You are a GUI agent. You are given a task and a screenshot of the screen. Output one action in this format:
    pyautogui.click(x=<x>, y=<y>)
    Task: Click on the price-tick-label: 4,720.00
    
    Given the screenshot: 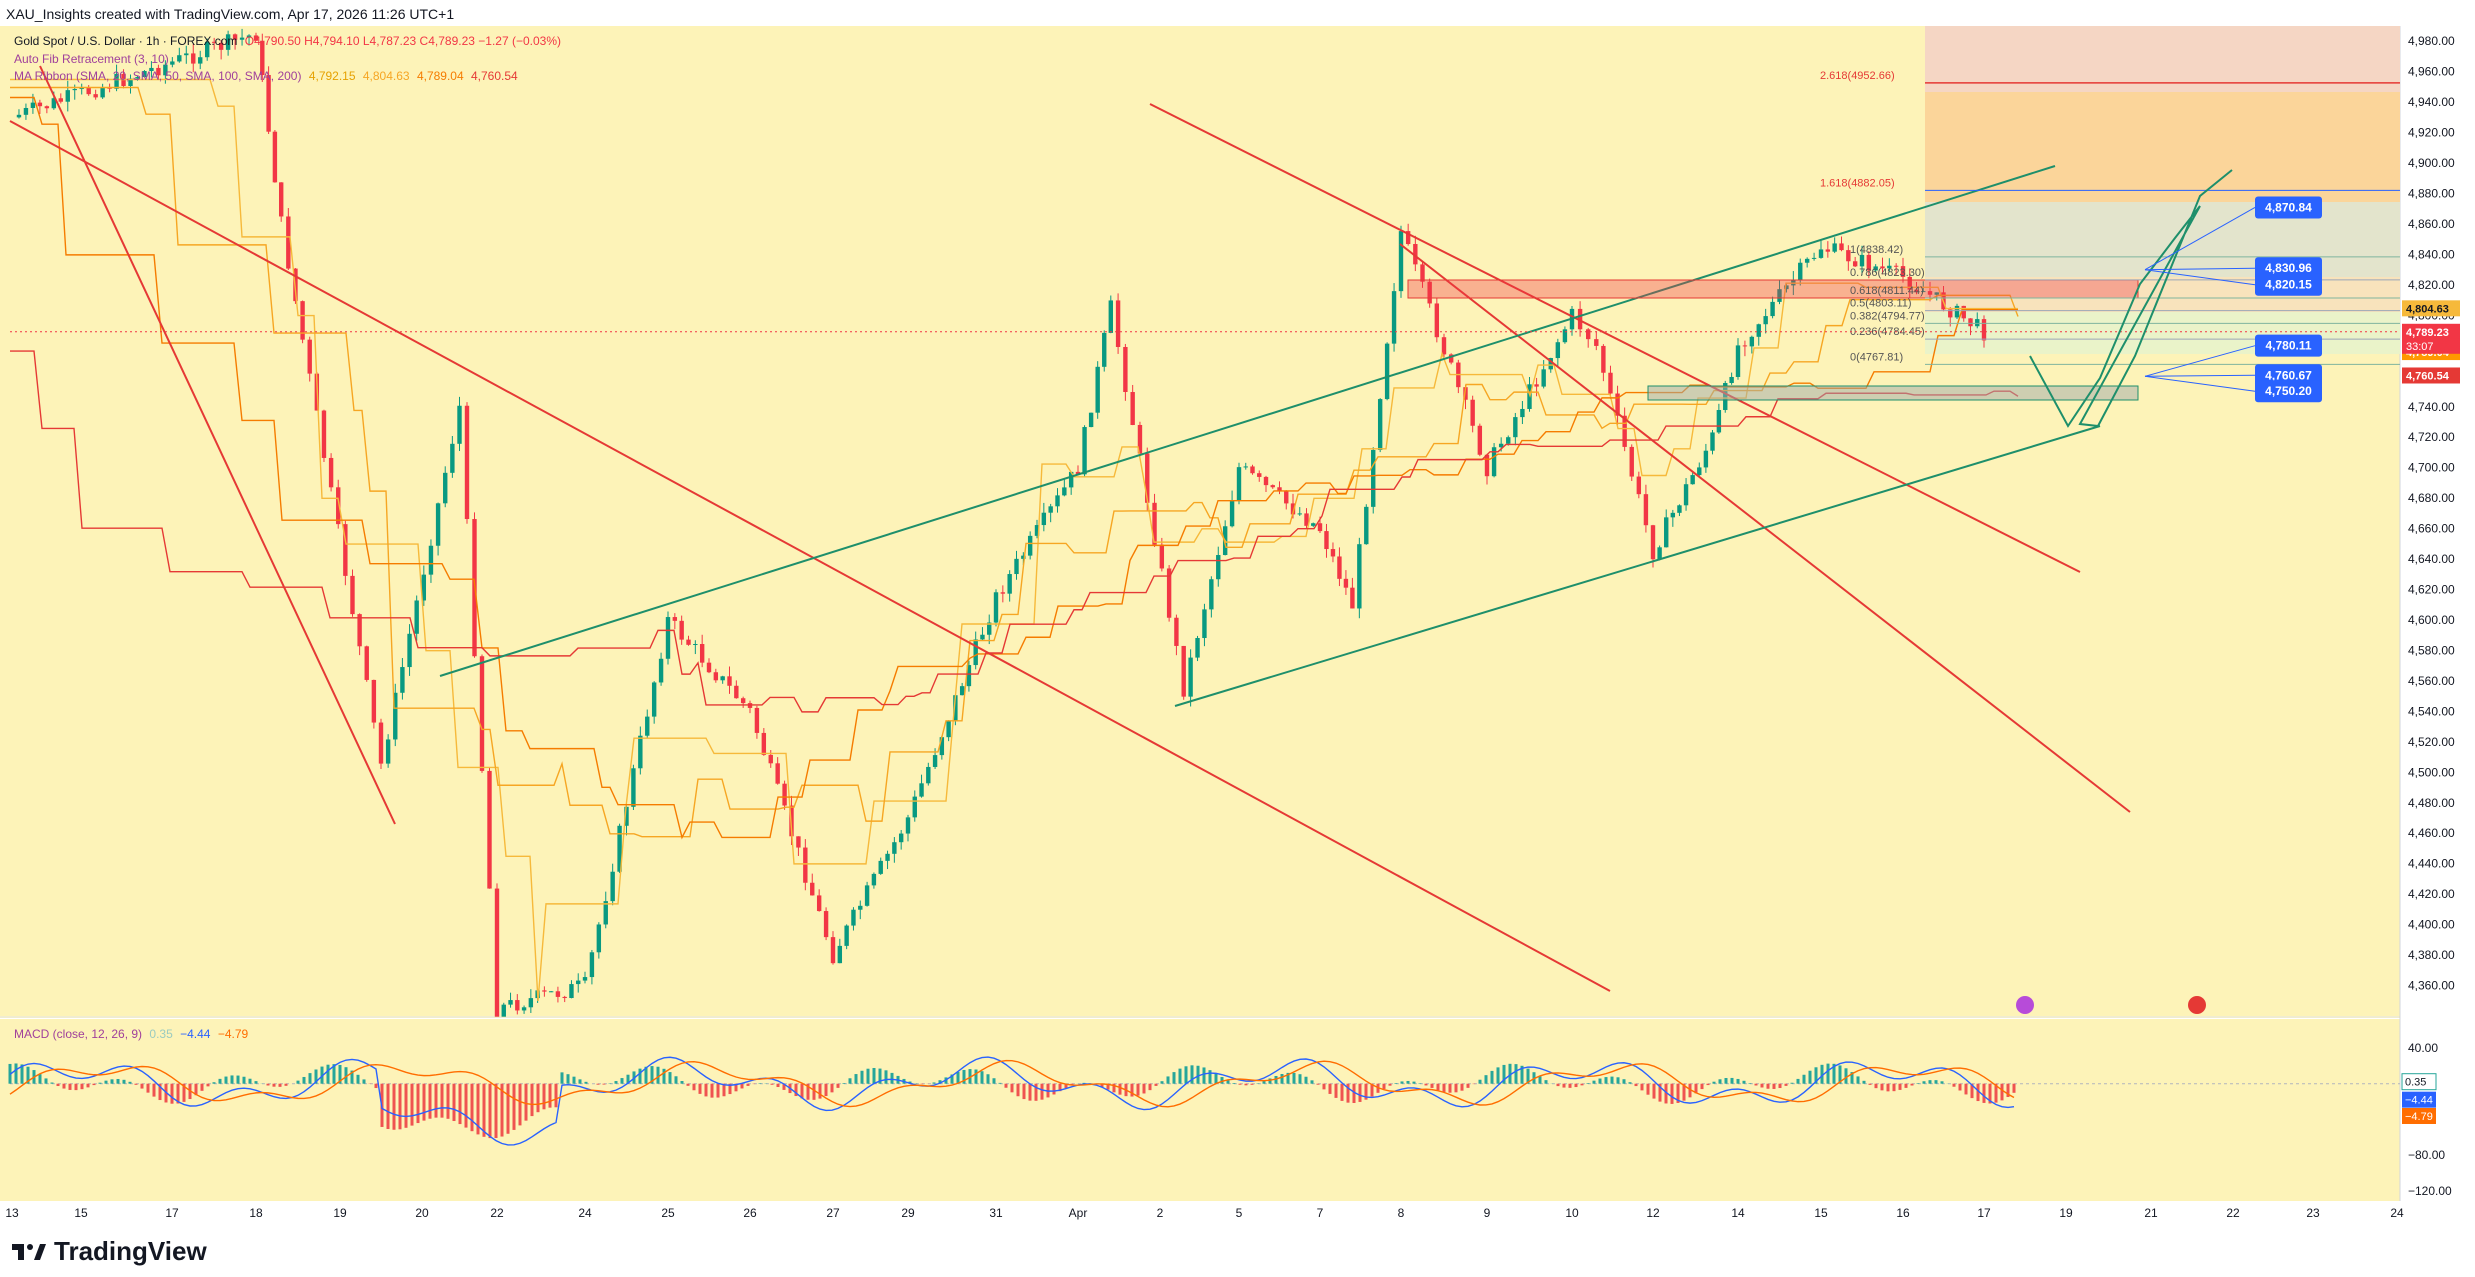 What is the action you would take?
    pyautogui.click(x=2431, y=437)
    